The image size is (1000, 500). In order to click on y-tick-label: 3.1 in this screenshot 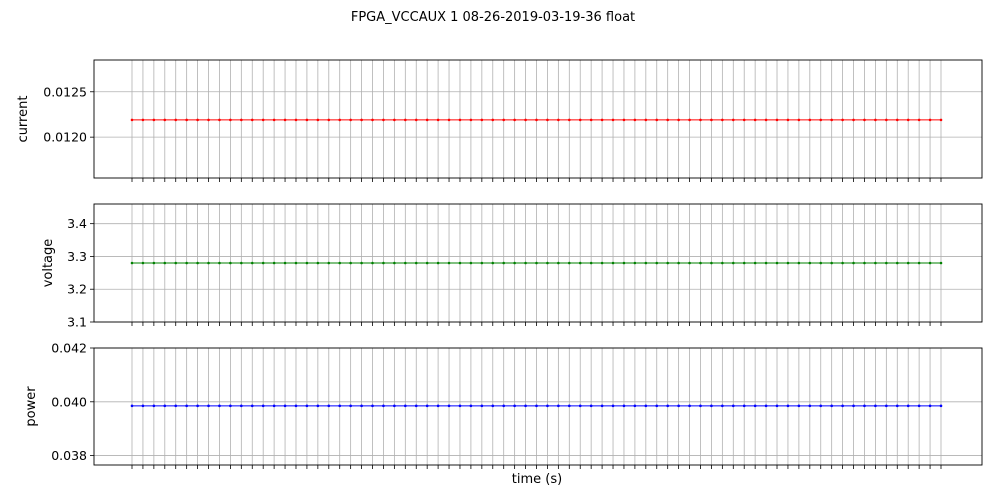, I will do `click(77, 322)`.